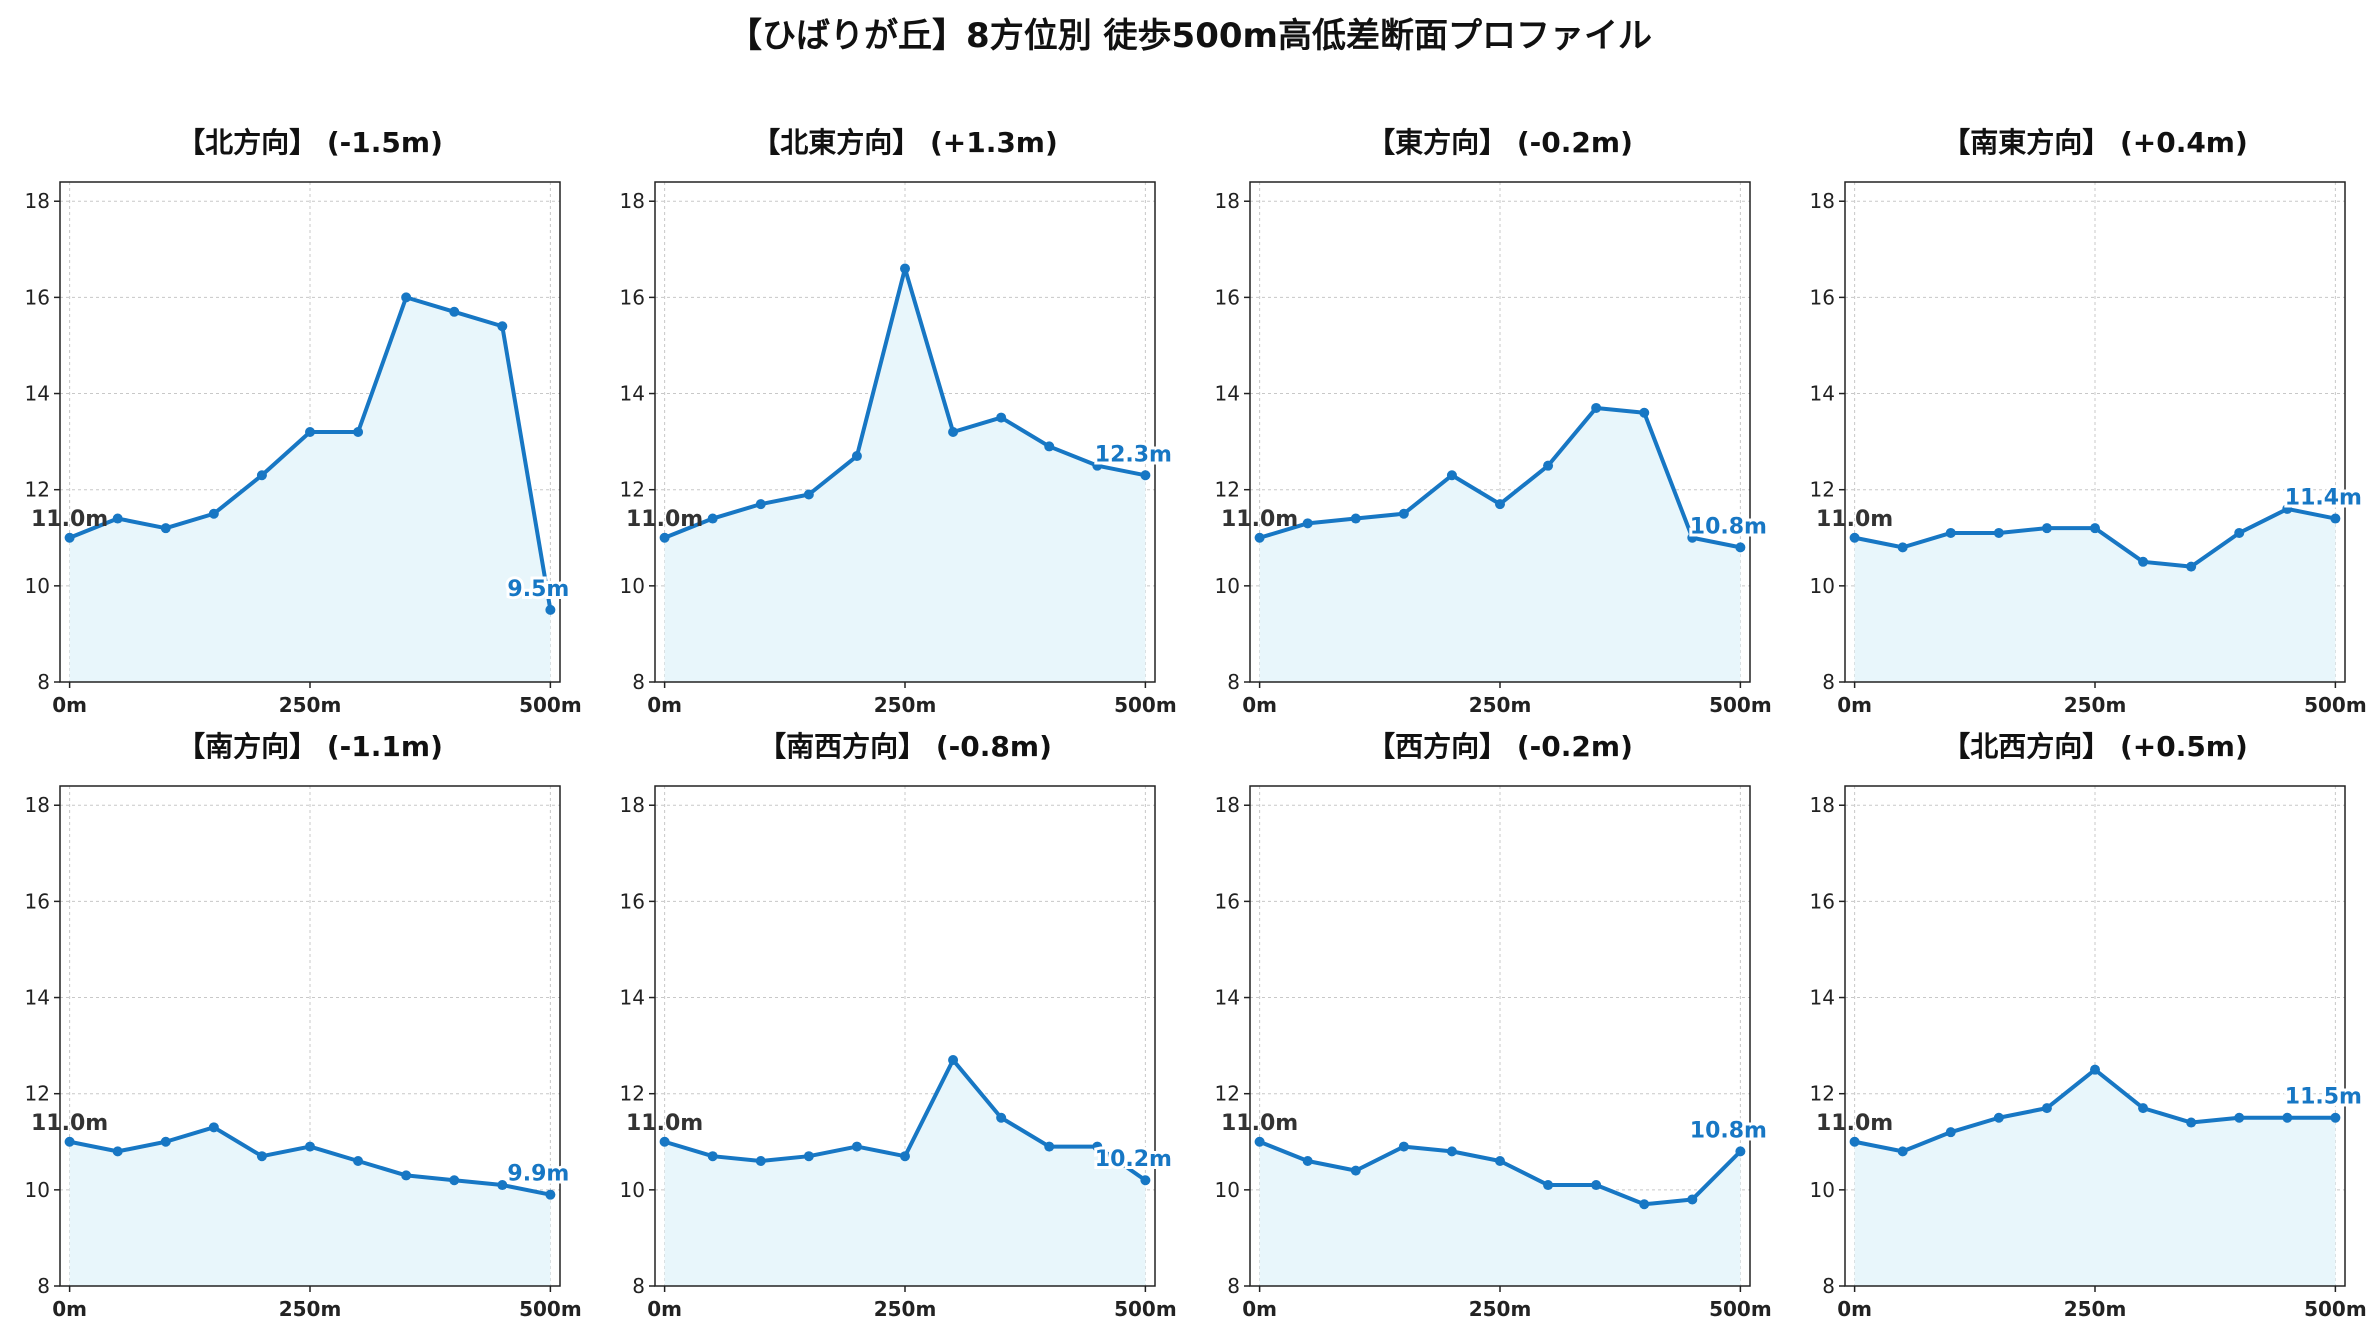 The height and width of the screenshot is (1340, 2380). What do you see at coordinates (1728, 526) in the screenshot?
I see `end-value-label: 10.8m` at bounding box center [1728, 526].